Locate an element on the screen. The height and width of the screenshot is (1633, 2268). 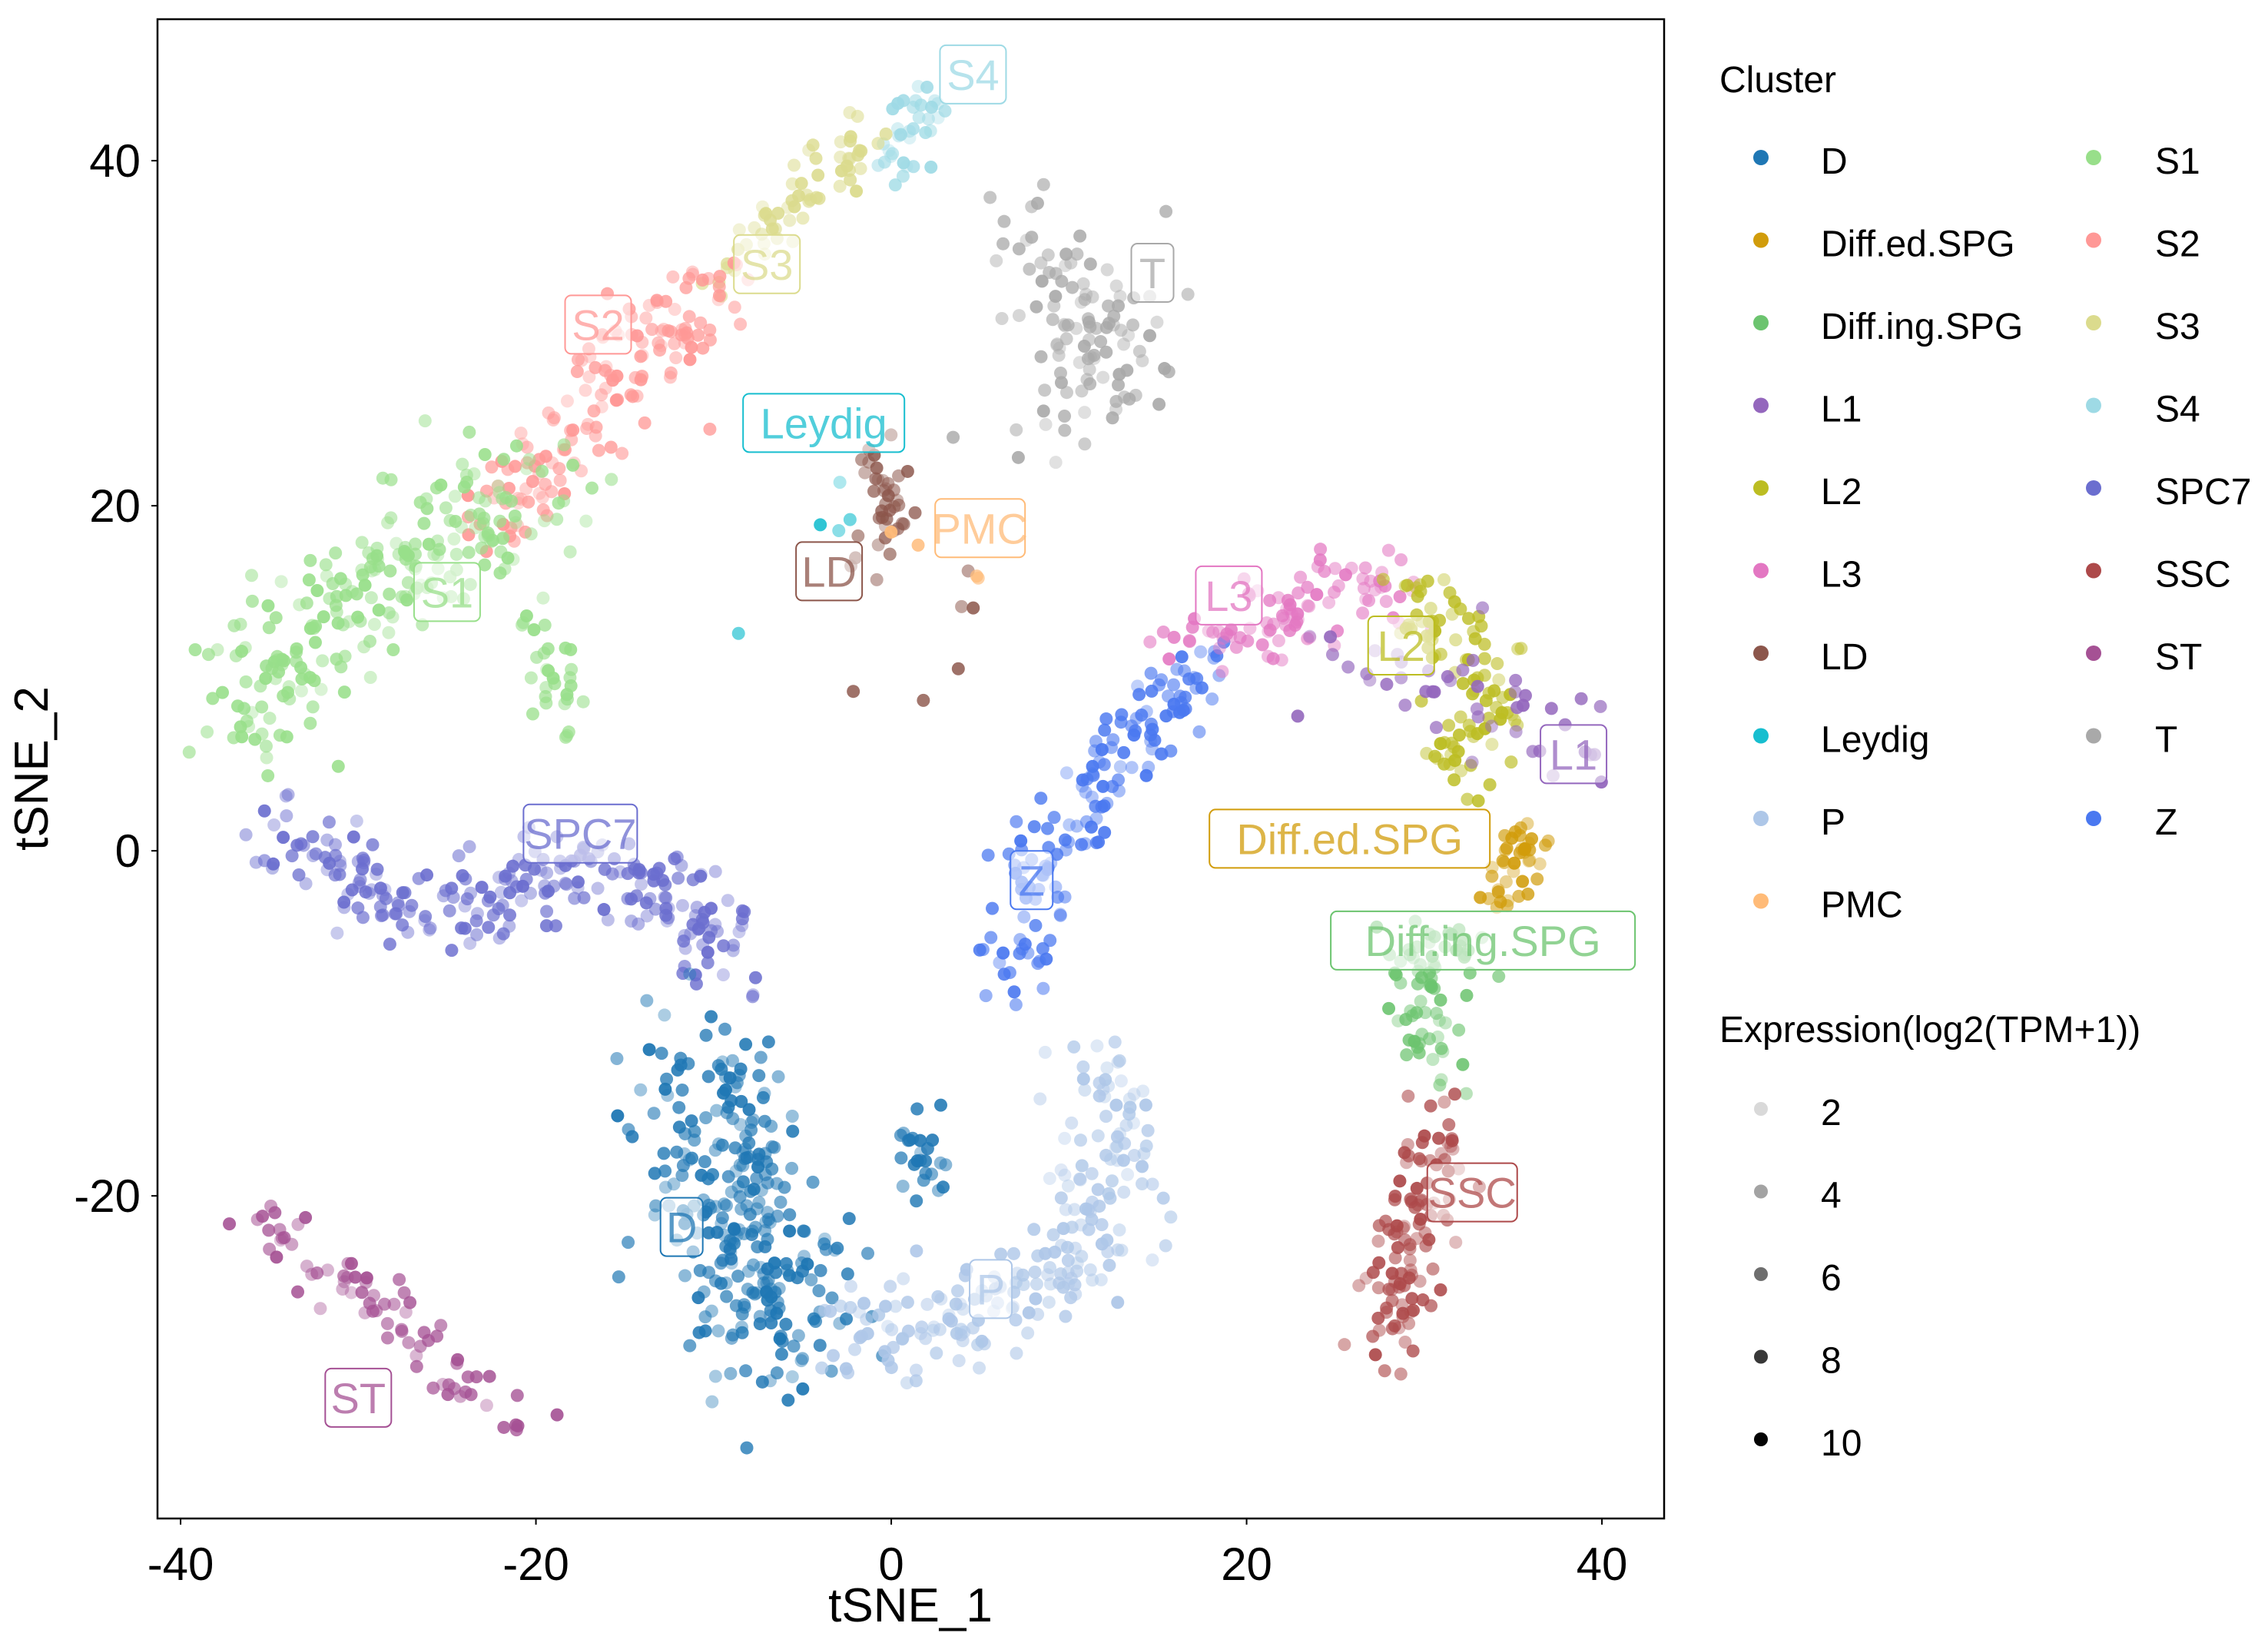
point-Leydig is located at coordinates (839, 530).